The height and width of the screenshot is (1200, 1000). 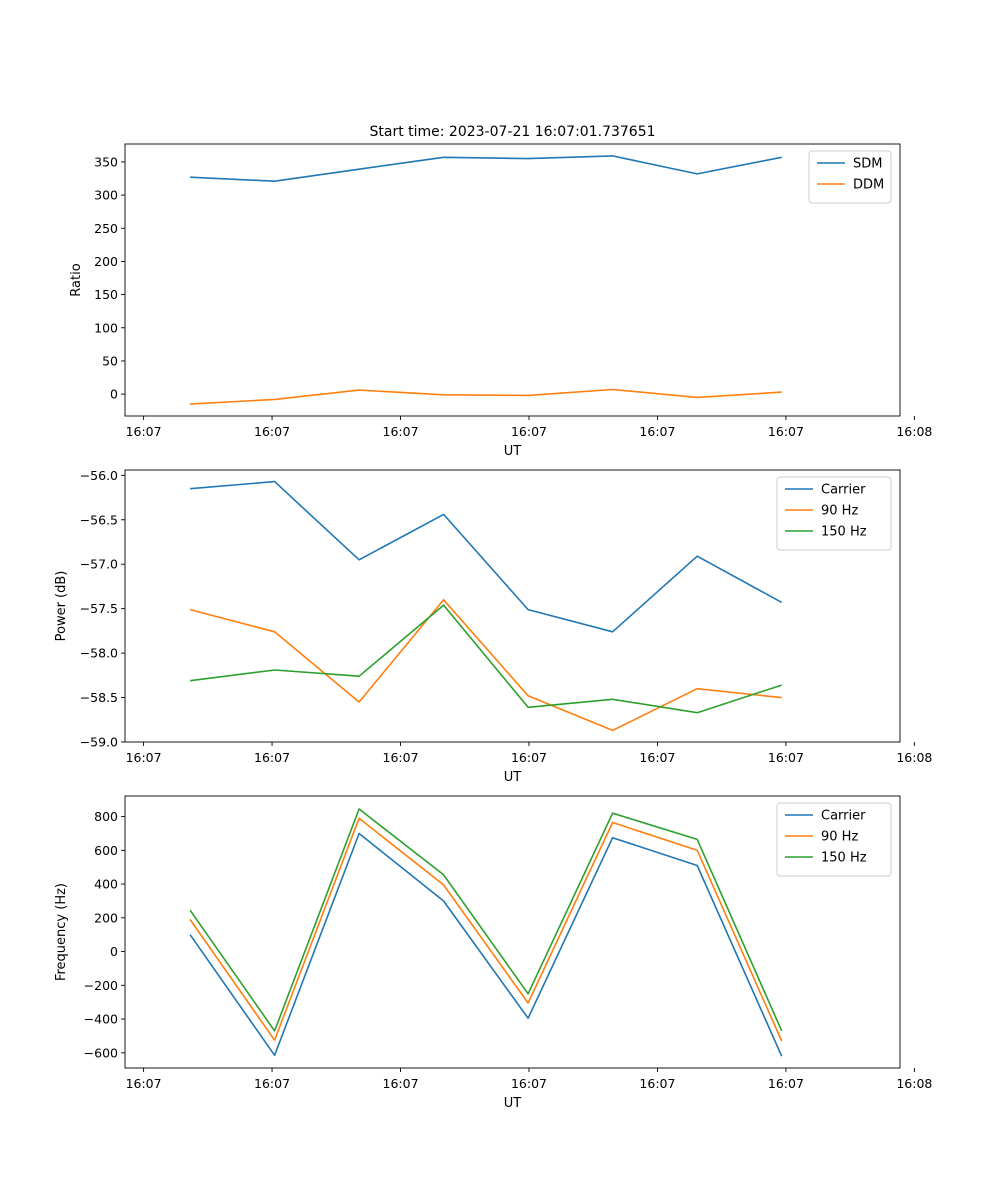 I want to click on y-tick-label: 250, so click(x=106, y=228).